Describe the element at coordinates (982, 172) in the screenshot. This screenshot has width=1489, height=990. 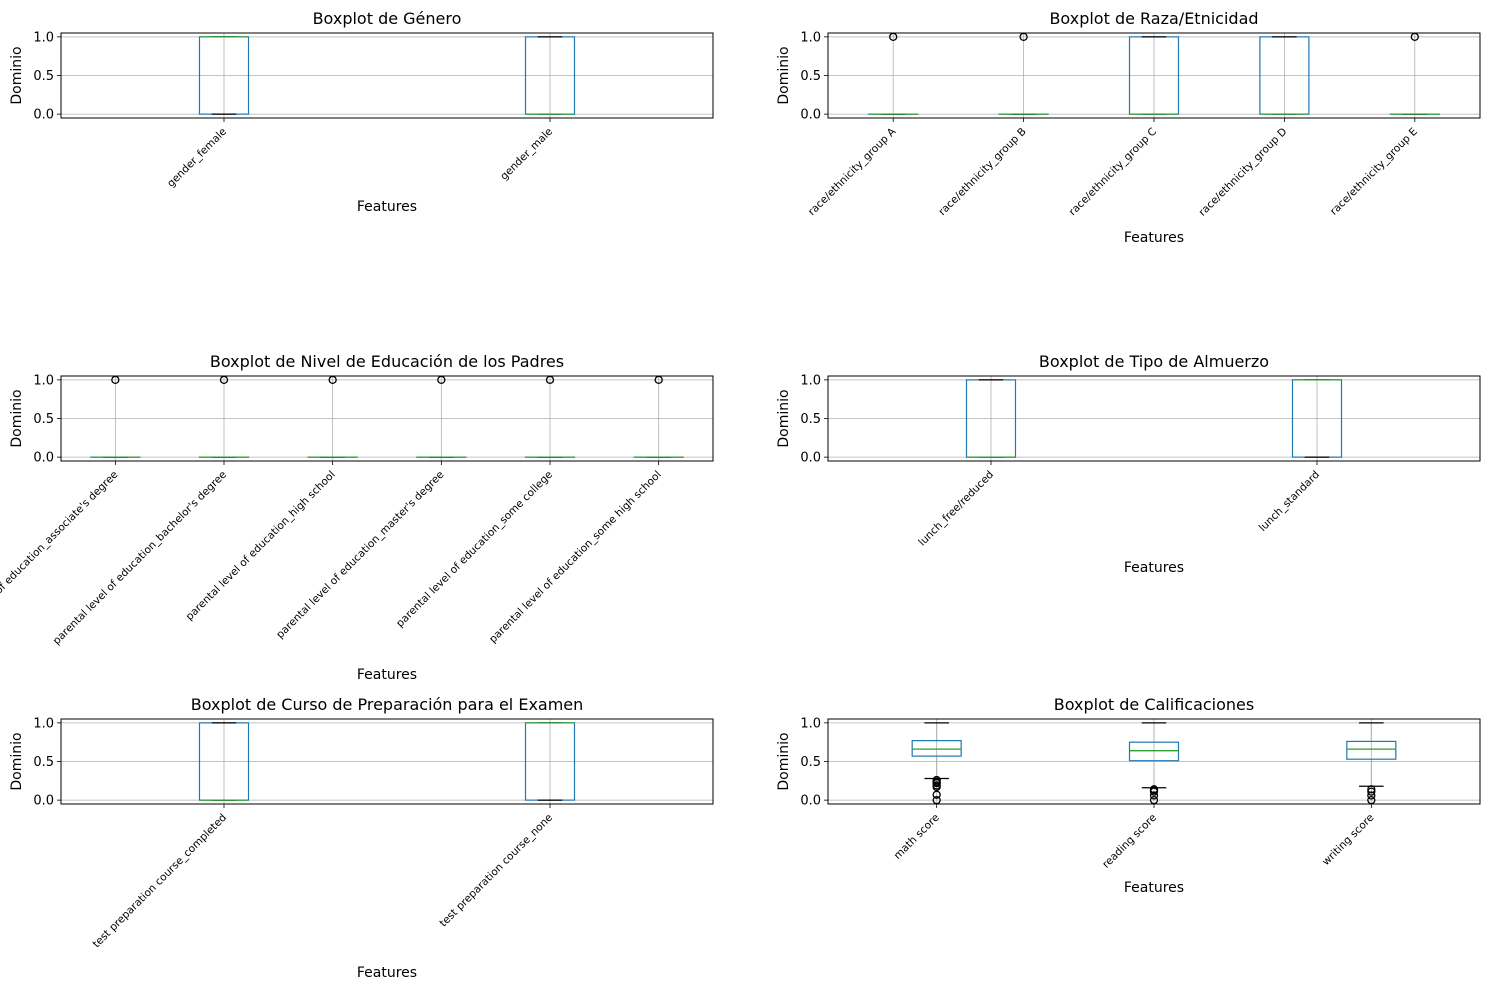
I see `x-tick-label: race/ethnicity_group B` at that location.